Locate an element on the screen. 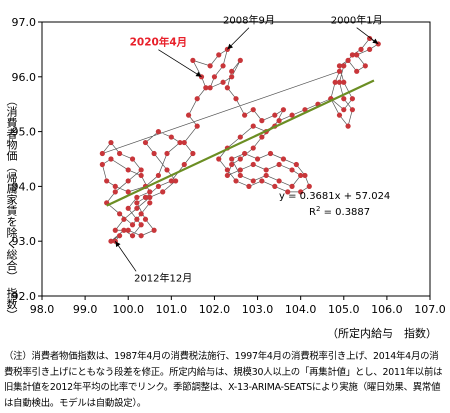 The width and height of the screenshot is (450, 413). x-axis-label: （所定内給与 指数） is located at coordinates (382, 333).